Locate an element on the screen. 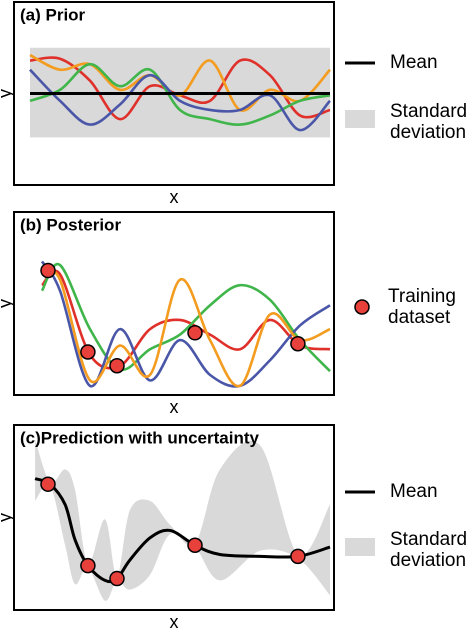 This screenshot has width=474, height=631. panel-title: (b) Posterior is located at coordinates (70, 224).